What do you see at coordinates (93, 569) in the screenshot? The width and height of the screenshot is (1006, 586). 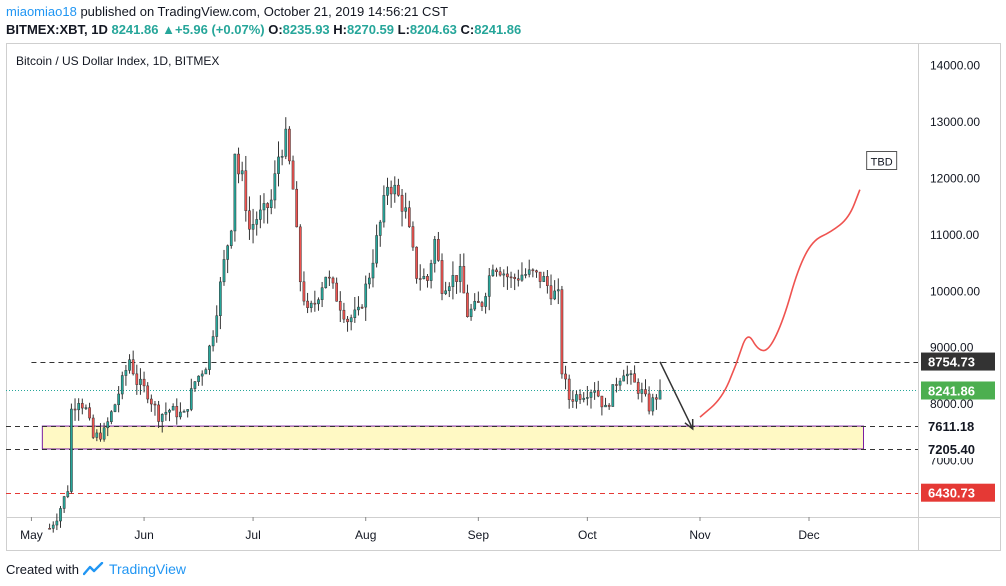 I see `tradingview-logo-icon` at bounding box center [93, 569].